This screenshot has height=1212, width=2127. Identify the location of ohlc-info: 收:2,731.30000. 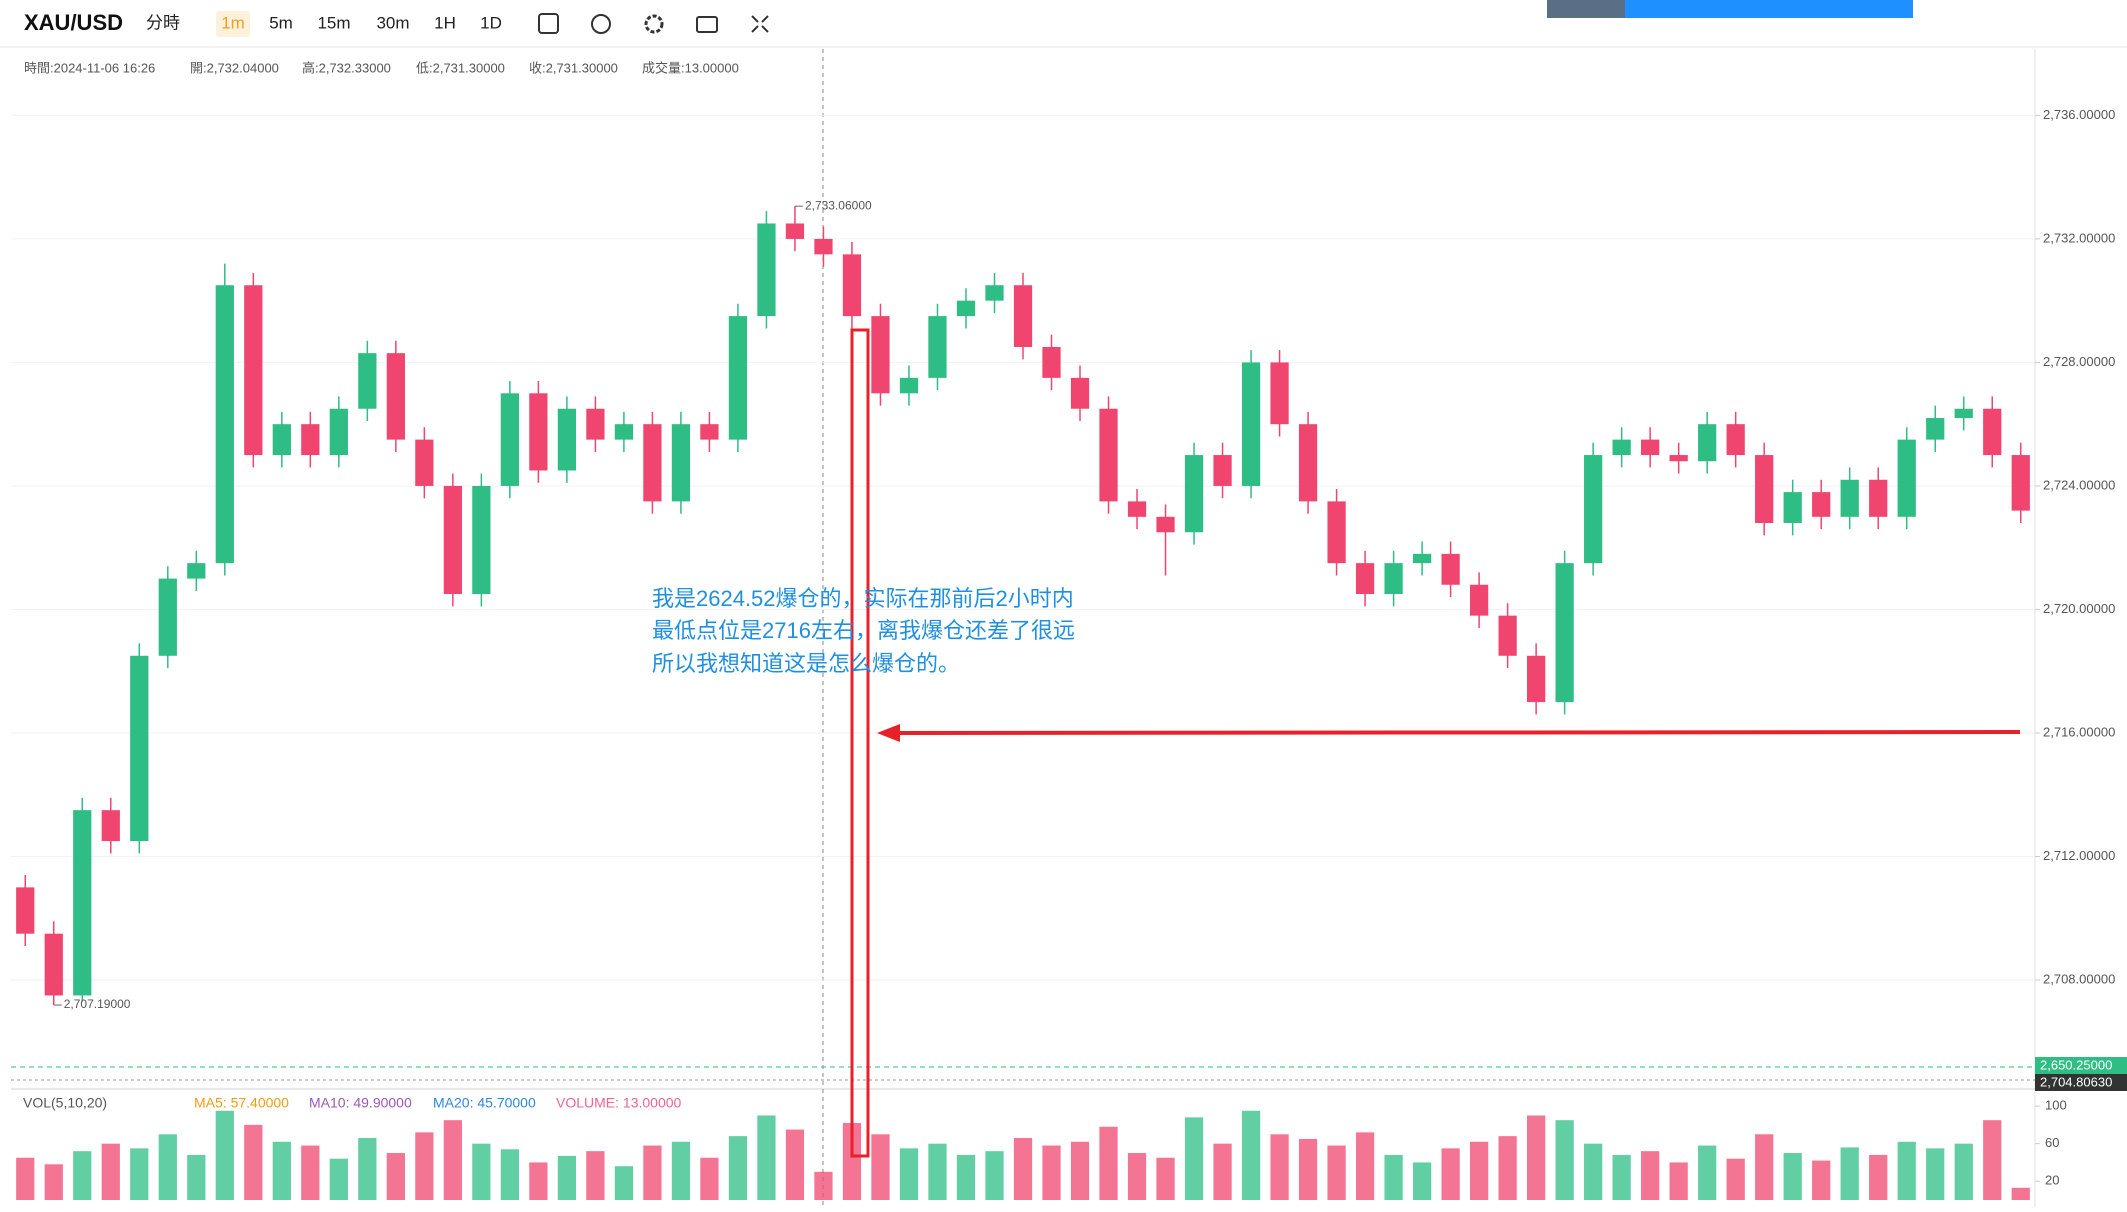
(573, 67).